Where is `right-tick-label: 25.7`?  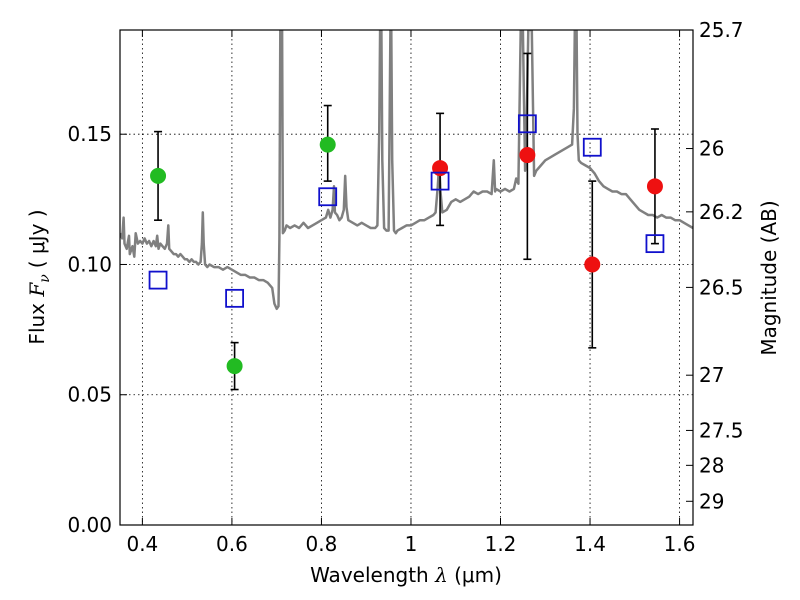
right-tick-label: 25.7 is located at coordinates (721, 30).